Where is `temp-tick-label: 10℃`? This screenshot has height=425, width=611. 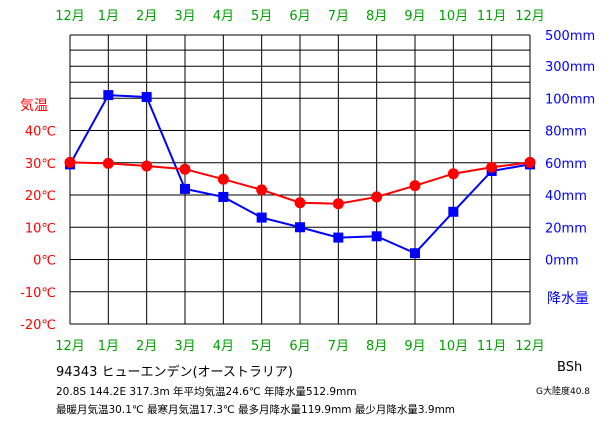 temp-tick-label: 10℃ is located at coordinates (40, 228).